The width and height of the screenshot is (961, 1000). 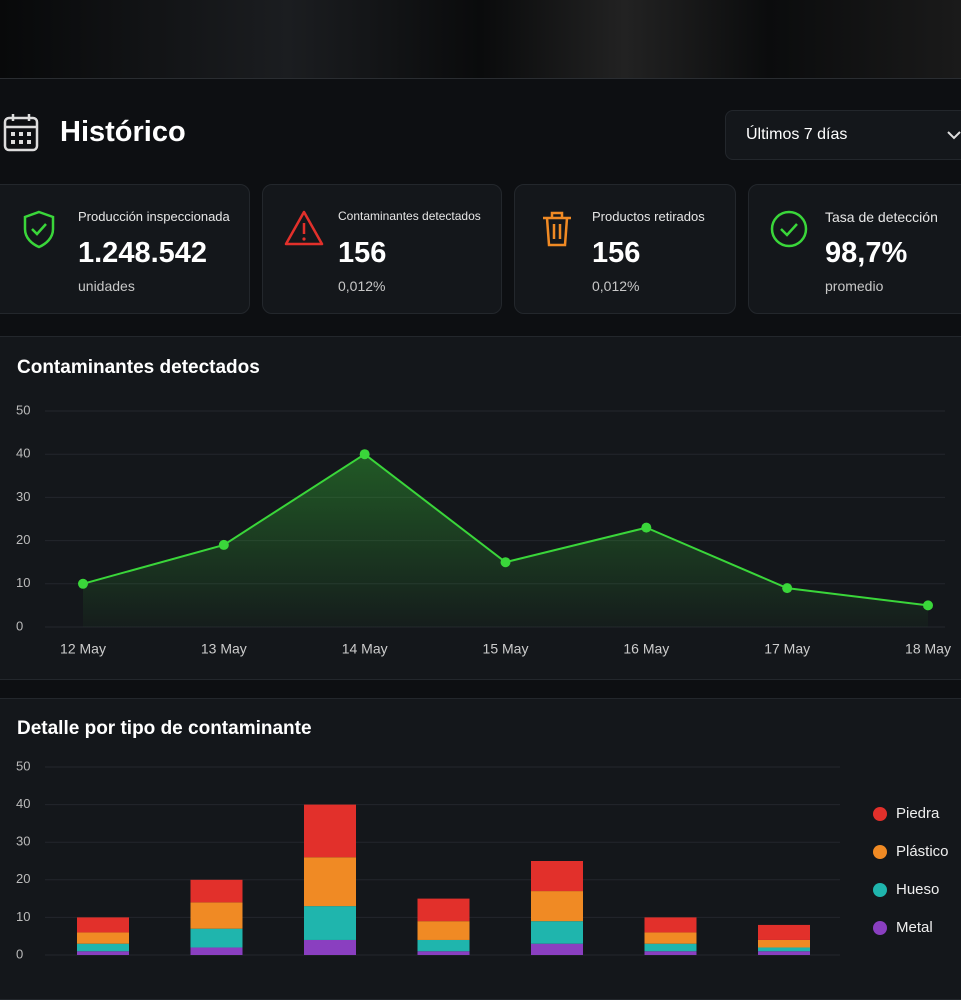 I want to click on chevron, so click(x=954, y=135).